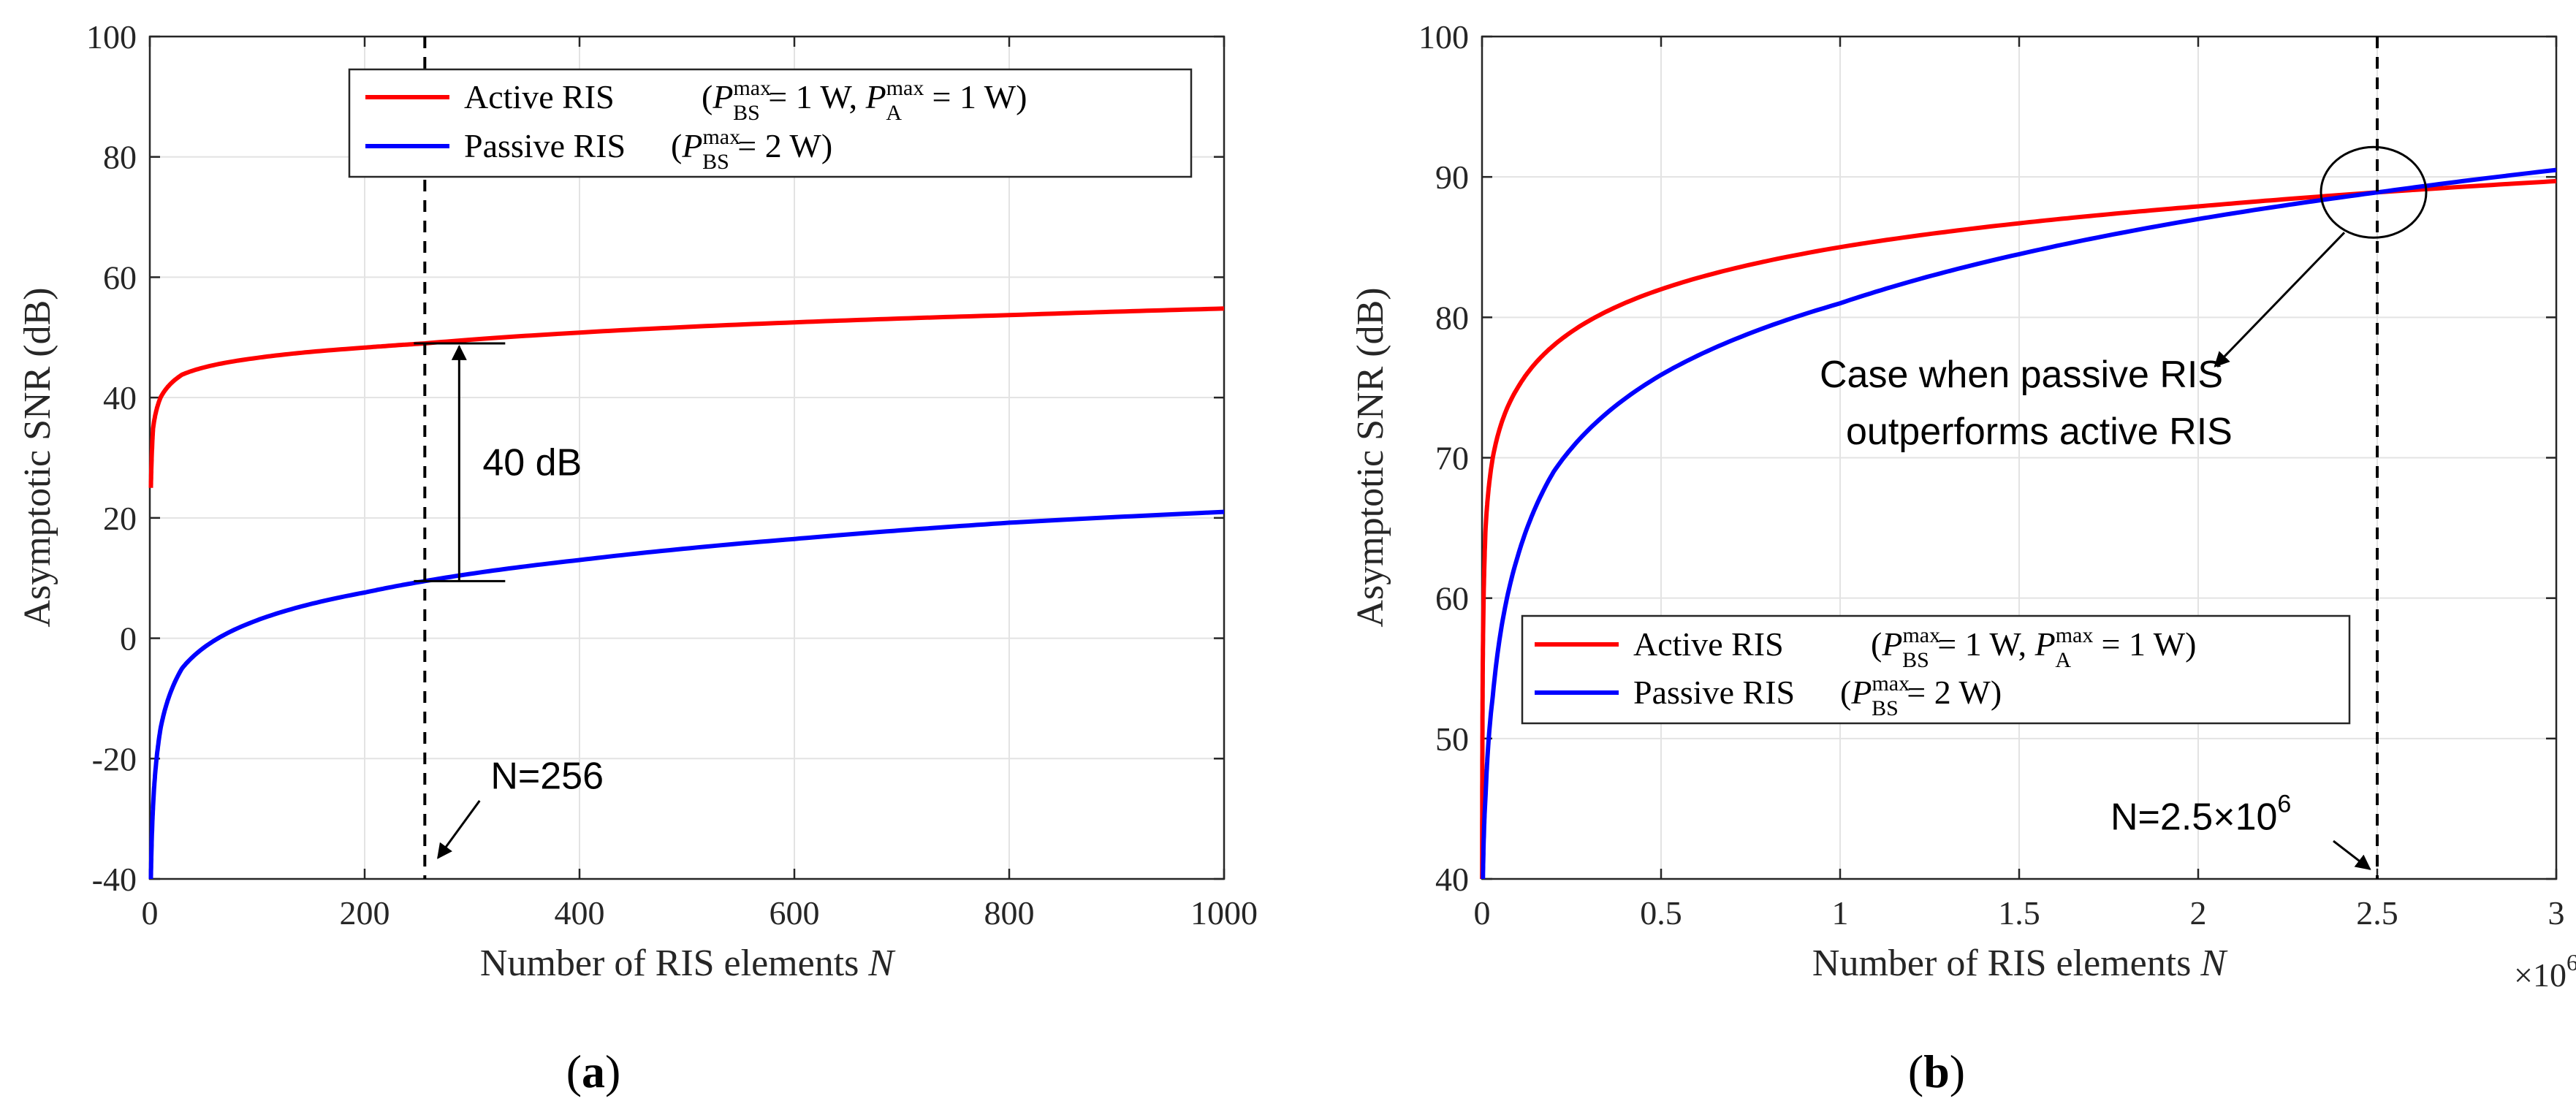 The height and width of the screenshot is (1112, 2576). Describe the element at coordinates (1661, 913) in the screenshot. I see `x-tick-label: 0.5` at that location.